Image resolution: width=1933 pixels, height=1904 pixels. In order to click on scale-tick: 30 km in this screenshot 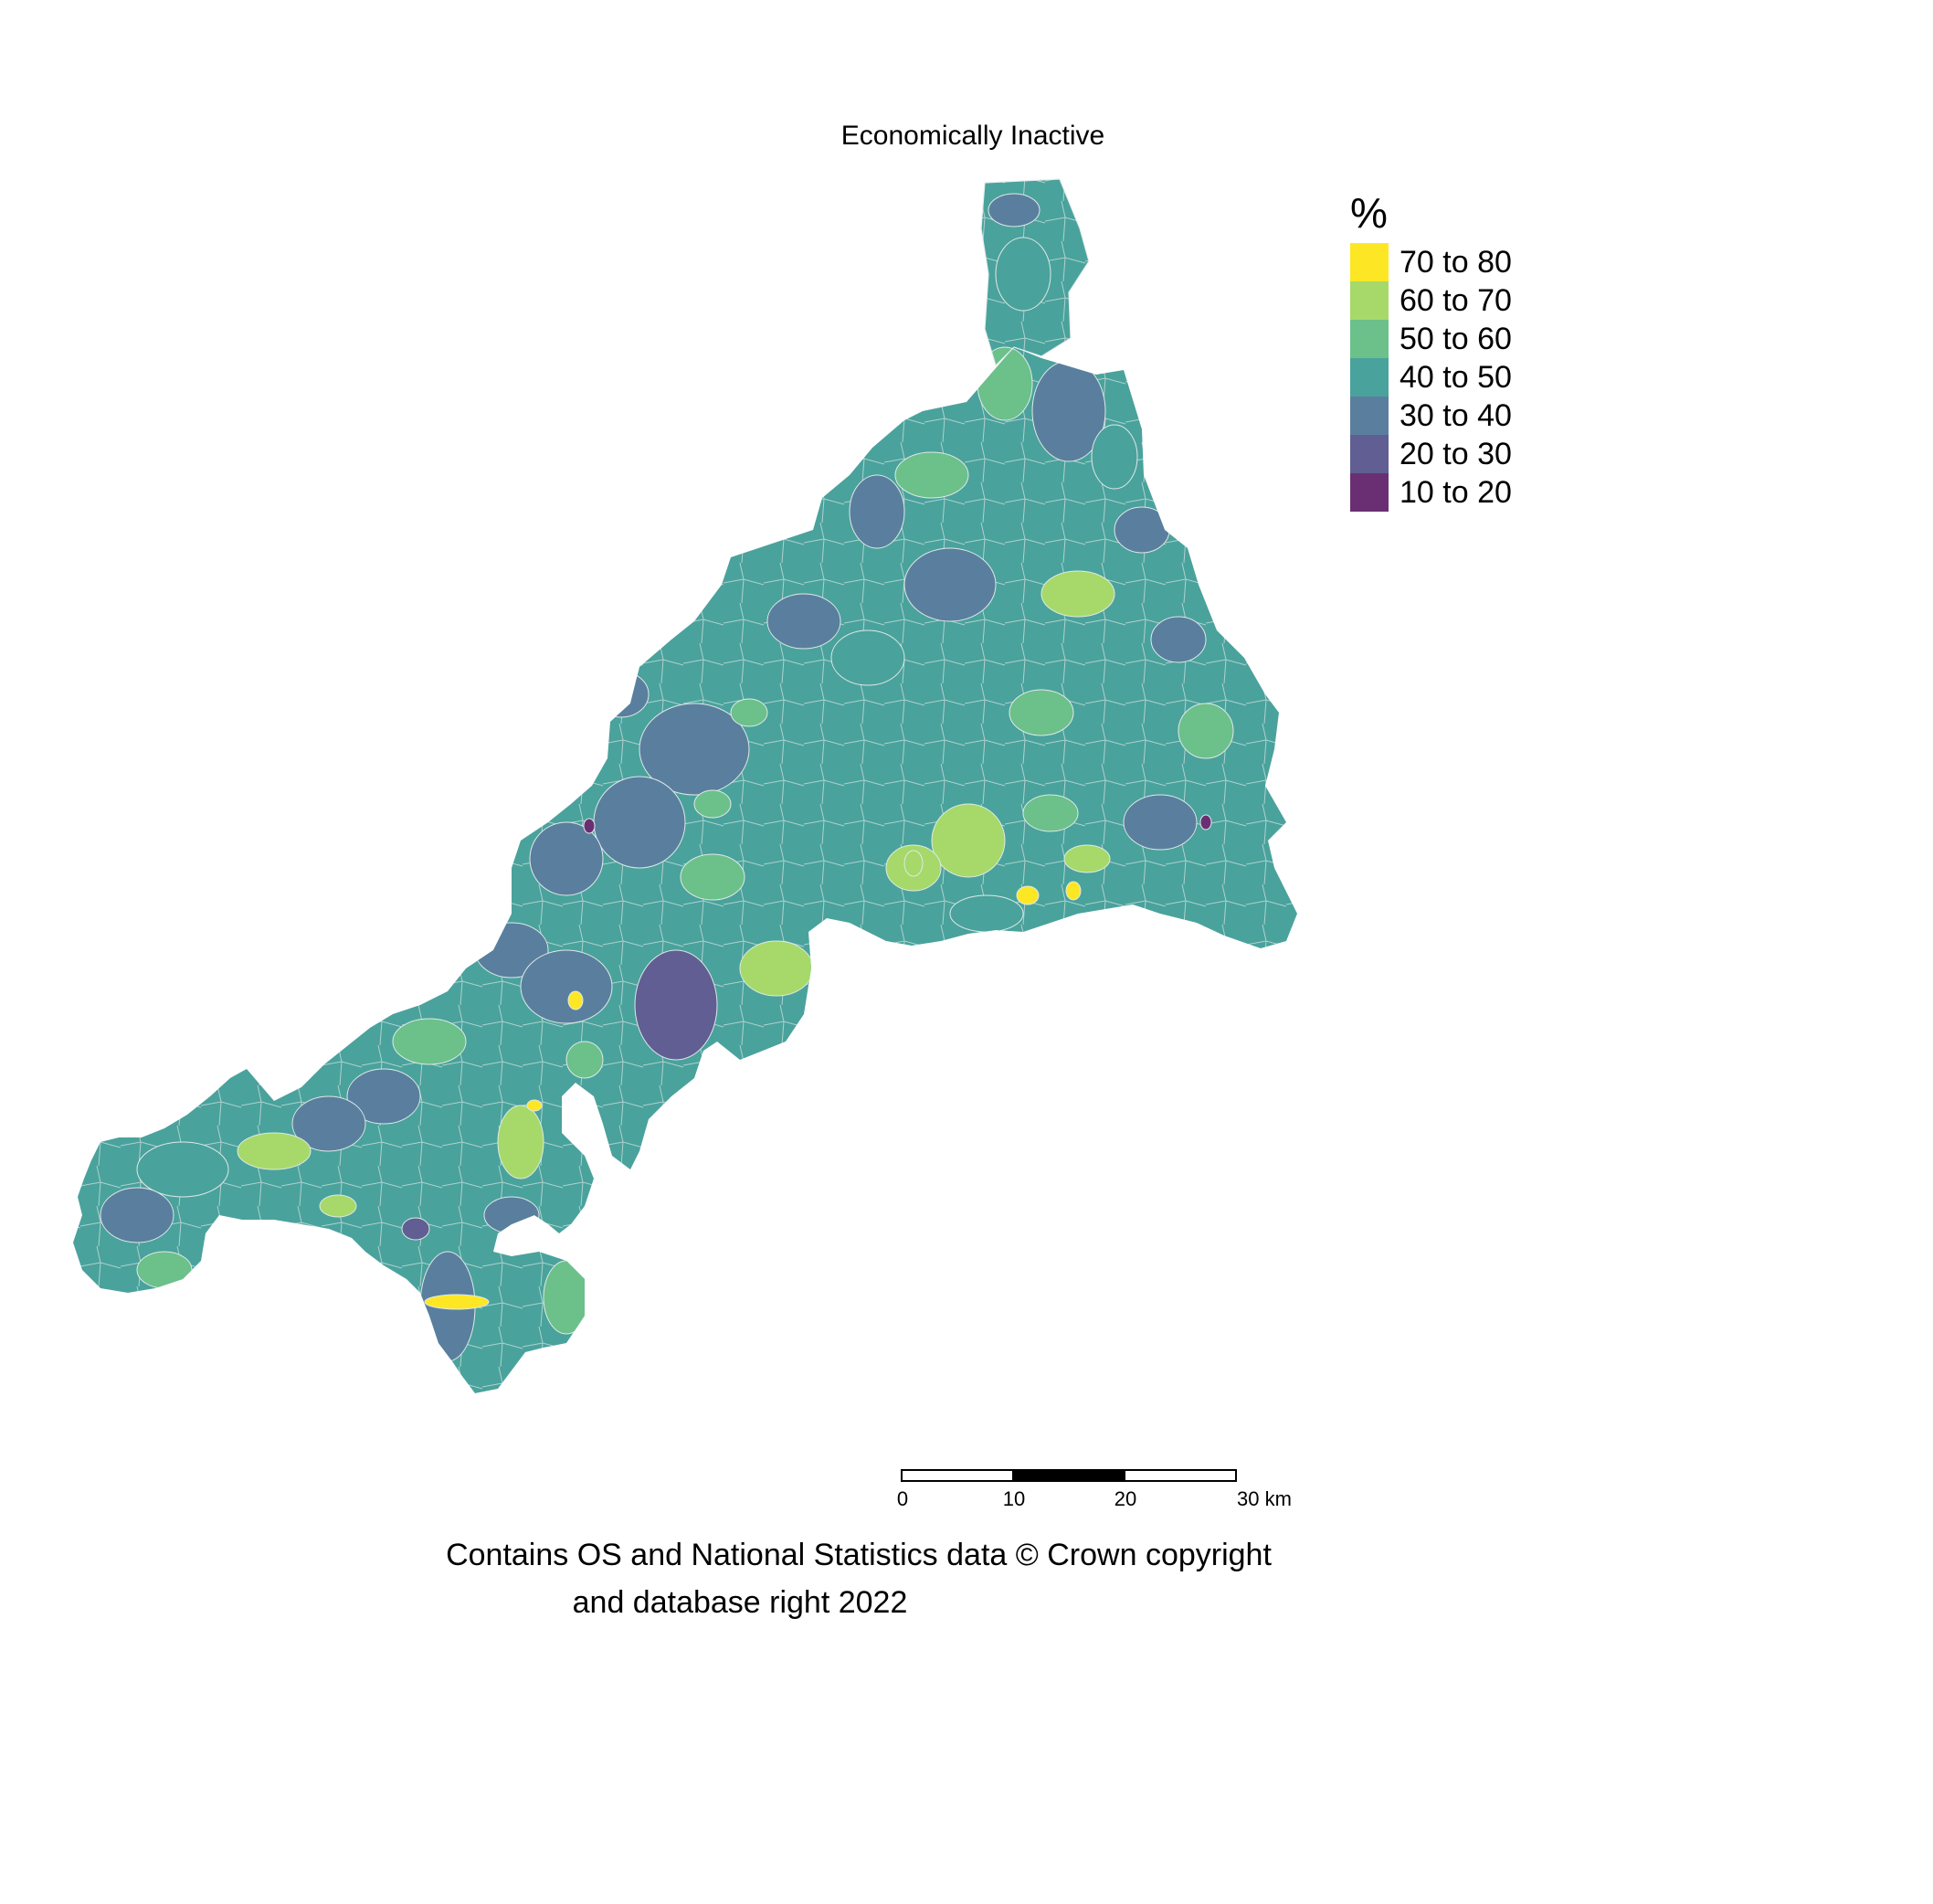, I will do `click(1264, 1499)`.